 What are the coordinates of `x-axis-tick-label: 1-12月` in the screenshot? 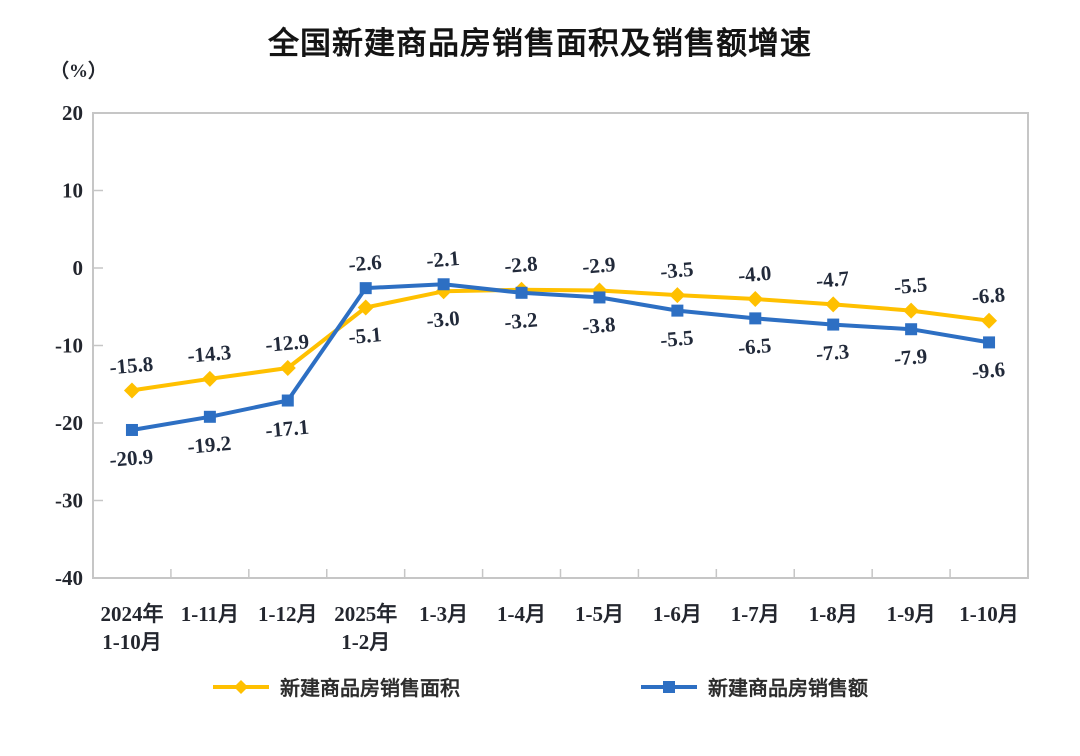 It's located at (288, 614).